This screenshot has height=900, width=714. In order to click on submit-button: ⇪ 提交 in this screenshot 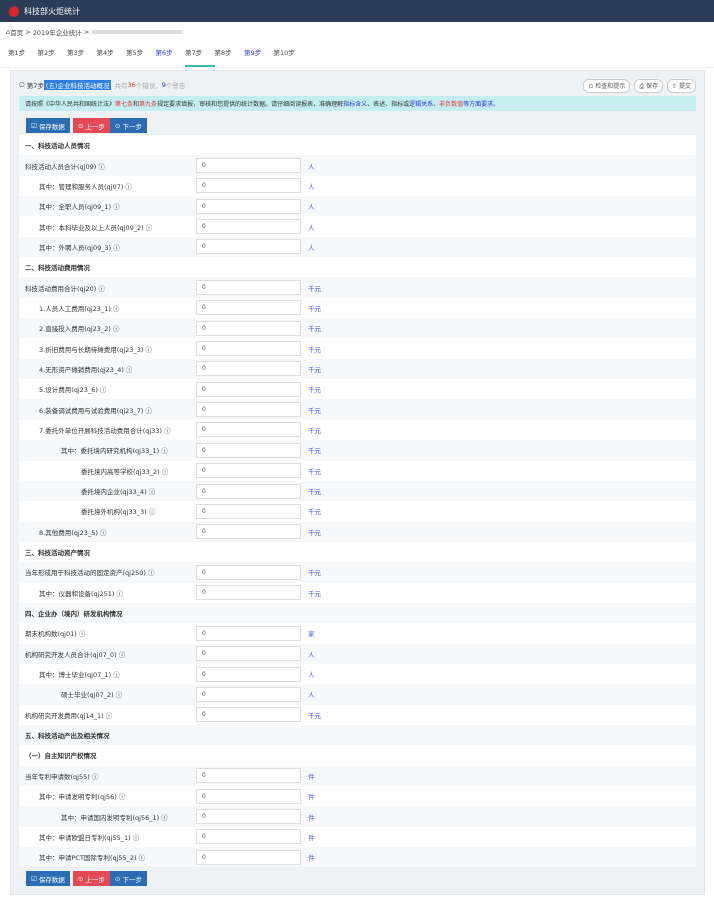, I will do `click(681, 86)`.